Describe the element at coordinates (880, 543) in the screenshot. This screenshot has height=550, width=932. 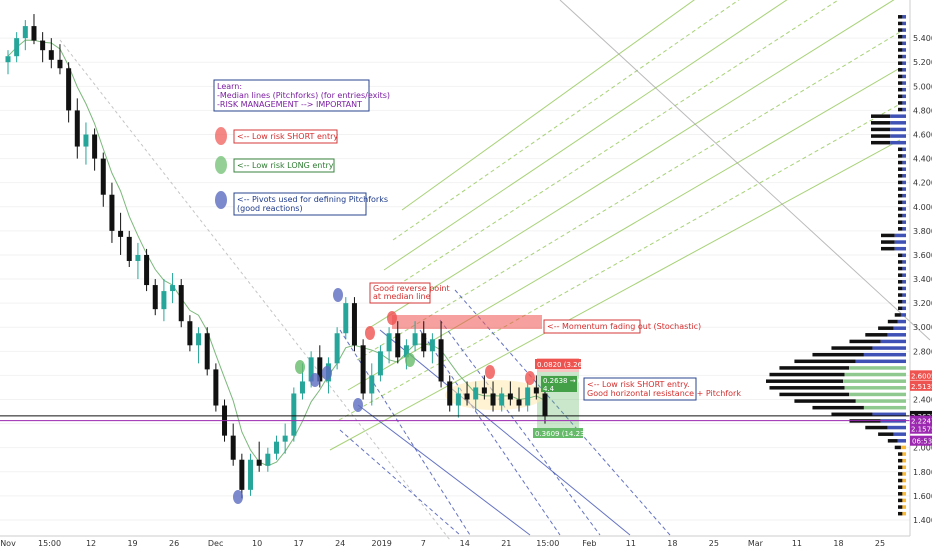
I see `time-tick-label: 25` at that location.